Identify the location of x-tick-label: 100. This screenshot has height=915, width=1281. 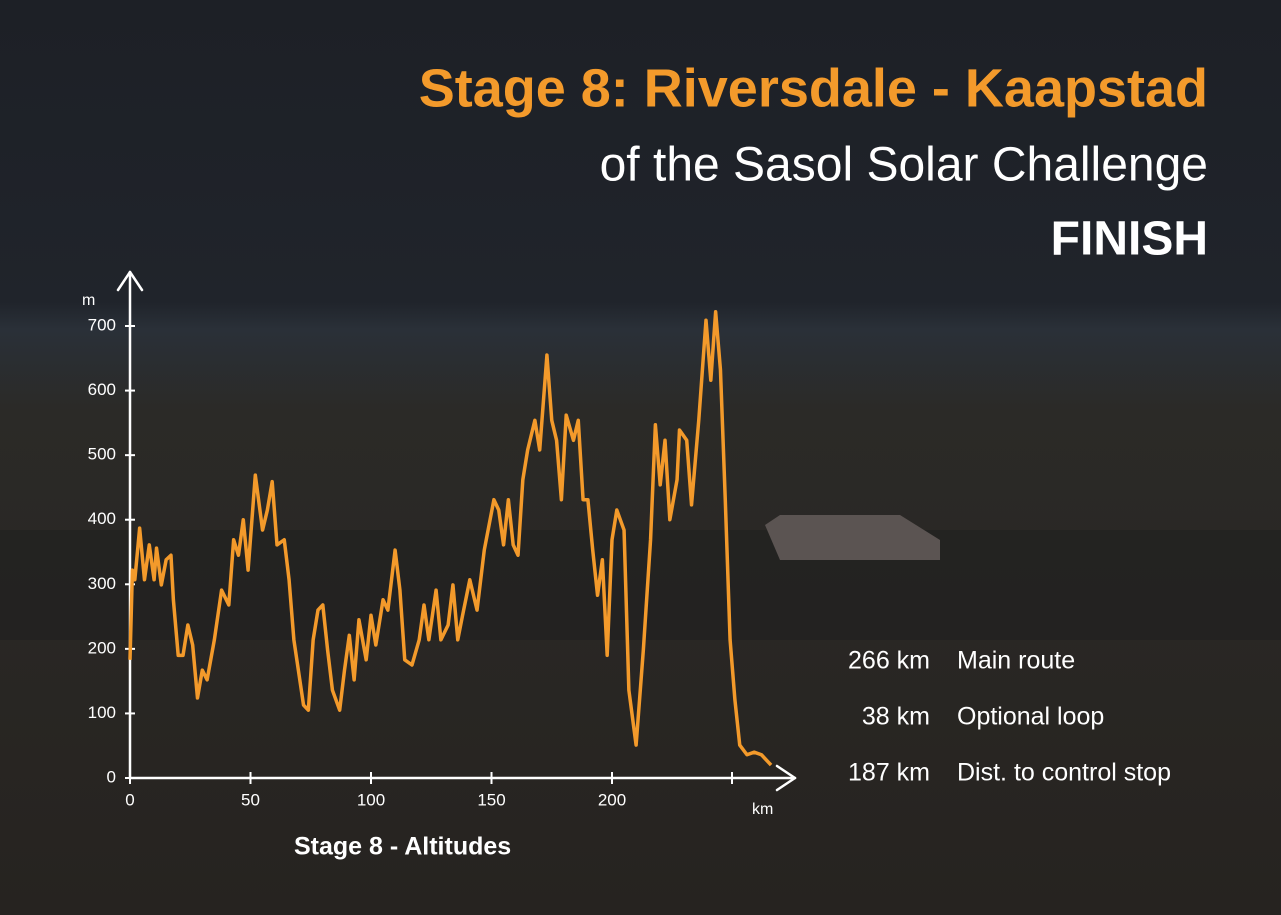
(371, 799).